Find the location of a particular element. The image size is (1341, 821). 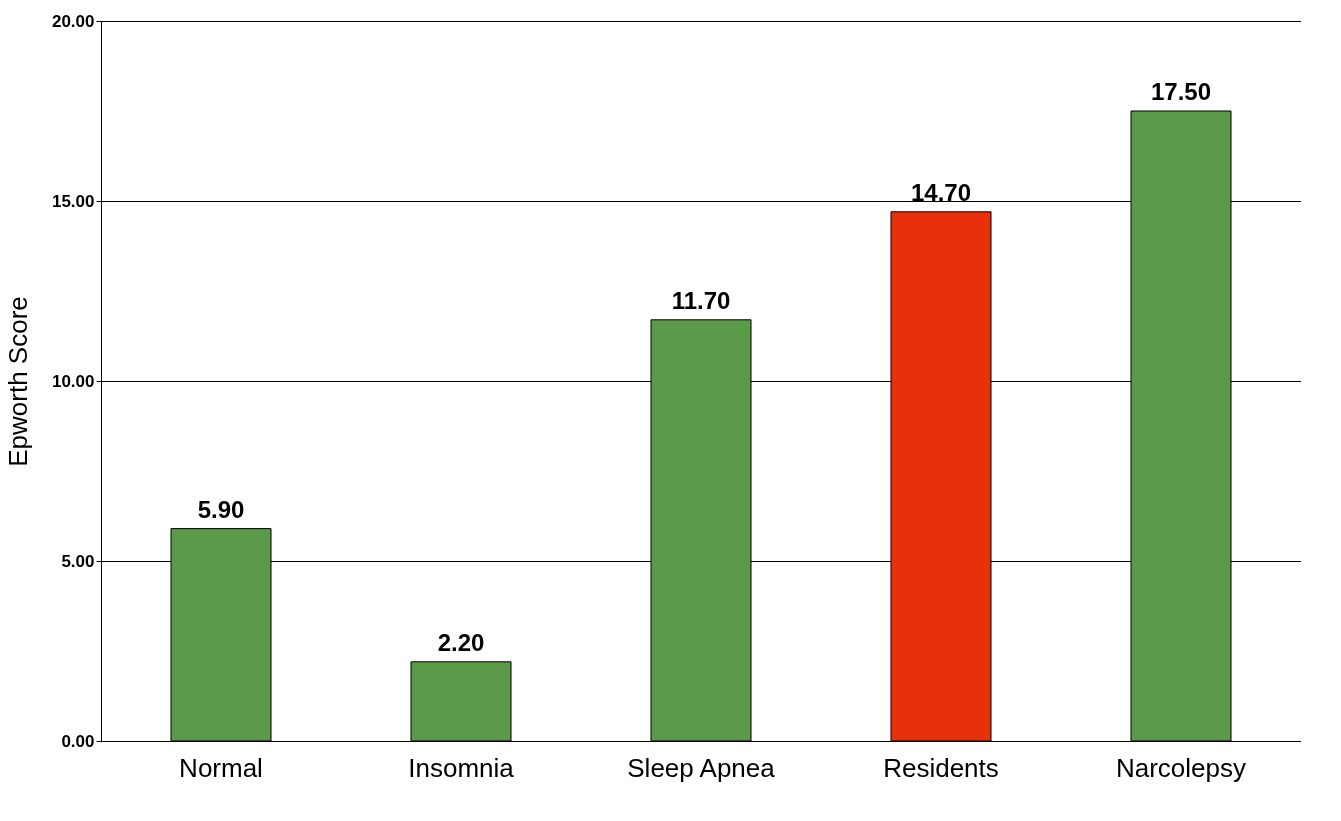

data-label: 14.70 is located at coordinates (941, 192).